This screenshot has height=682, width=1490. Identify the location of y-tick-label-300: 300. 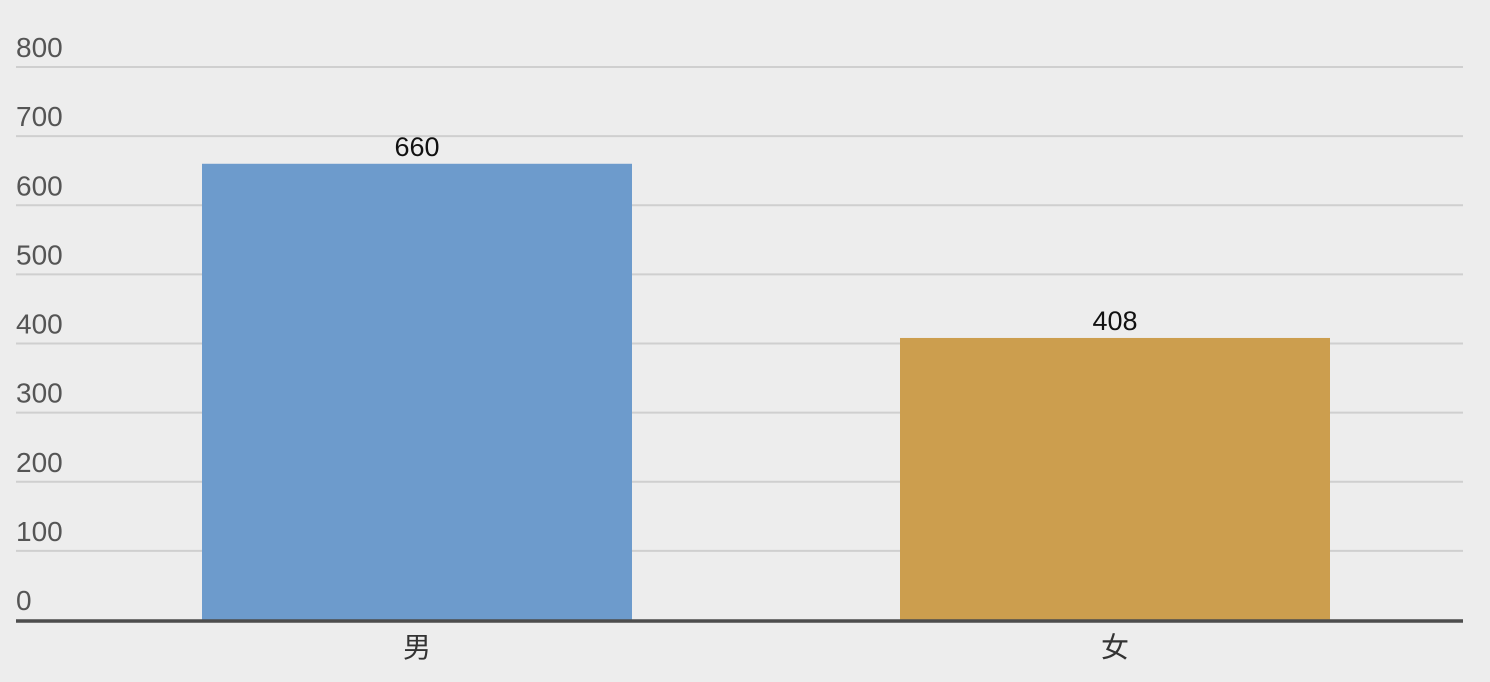
(39, 393).